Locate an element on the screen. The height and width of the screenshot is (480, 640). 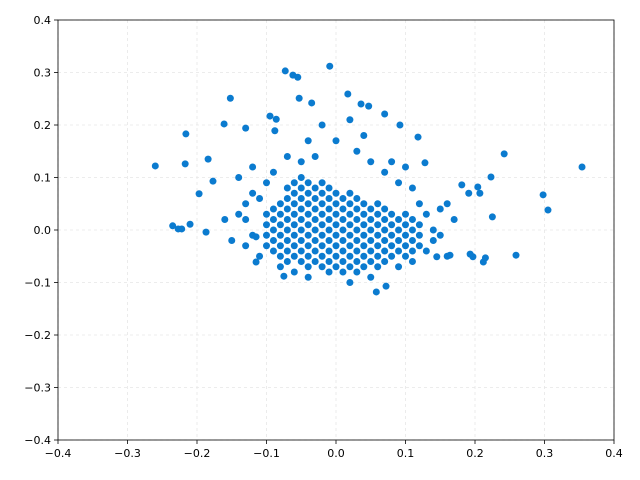
x-tick-label: −0.3 is located at coordinates (127, 453).